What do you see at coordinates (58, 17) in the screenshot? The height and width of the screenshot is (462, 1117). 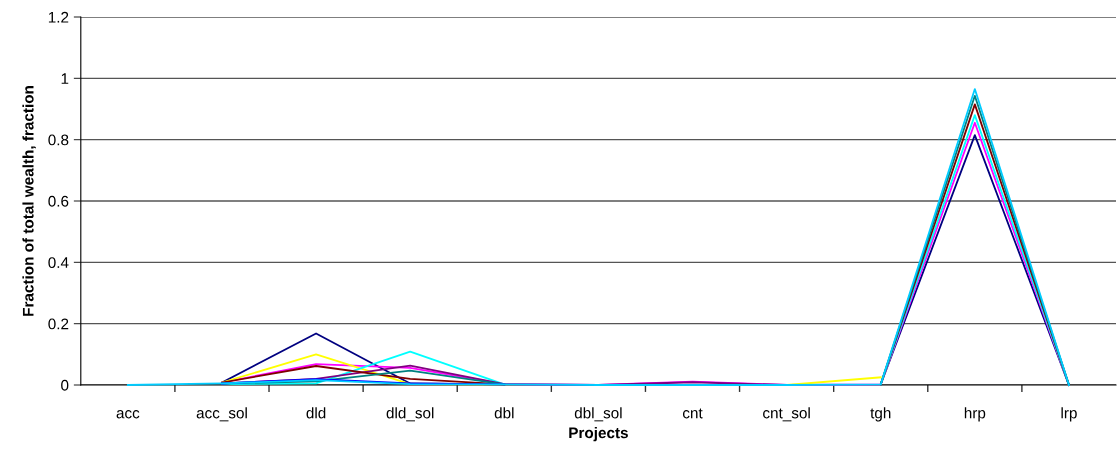 I see `y-tick-label: 1.2` at bounding box center [58, 17].